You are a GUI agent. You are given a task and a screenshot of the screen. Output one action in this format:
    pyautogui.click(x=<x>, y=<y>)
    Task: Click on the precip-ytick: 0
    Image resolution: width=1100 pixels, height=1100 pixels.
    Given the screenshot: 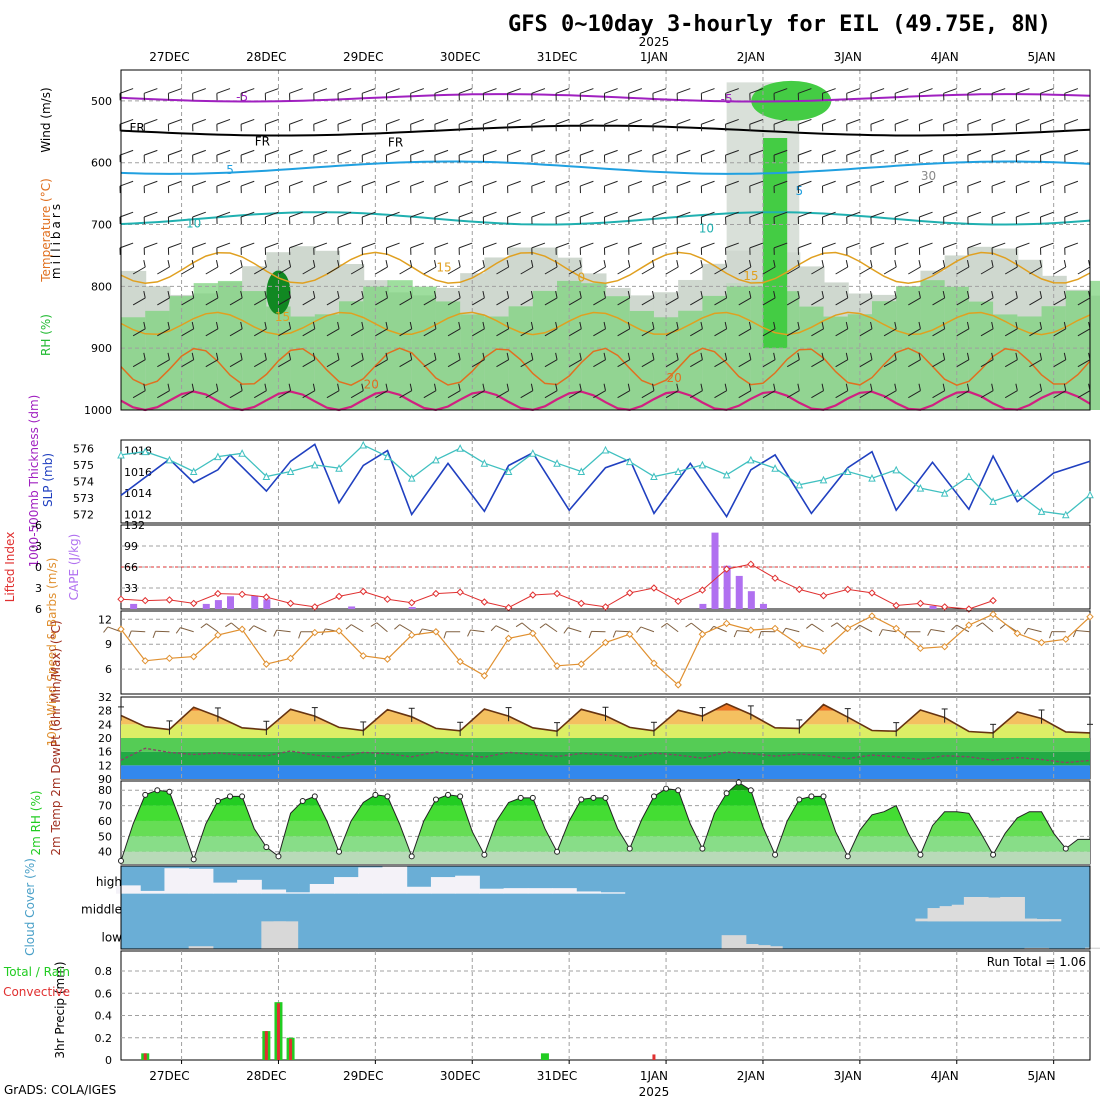 What is the action you would take?
    pyautogui.click(x=108, y=1060)
    